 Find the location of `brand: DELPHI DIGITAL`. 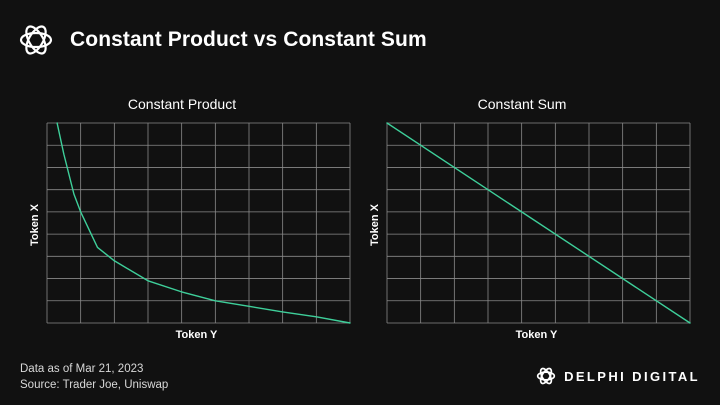

brand: DELPHI DIGITAL is located at coordinates (618, 376).